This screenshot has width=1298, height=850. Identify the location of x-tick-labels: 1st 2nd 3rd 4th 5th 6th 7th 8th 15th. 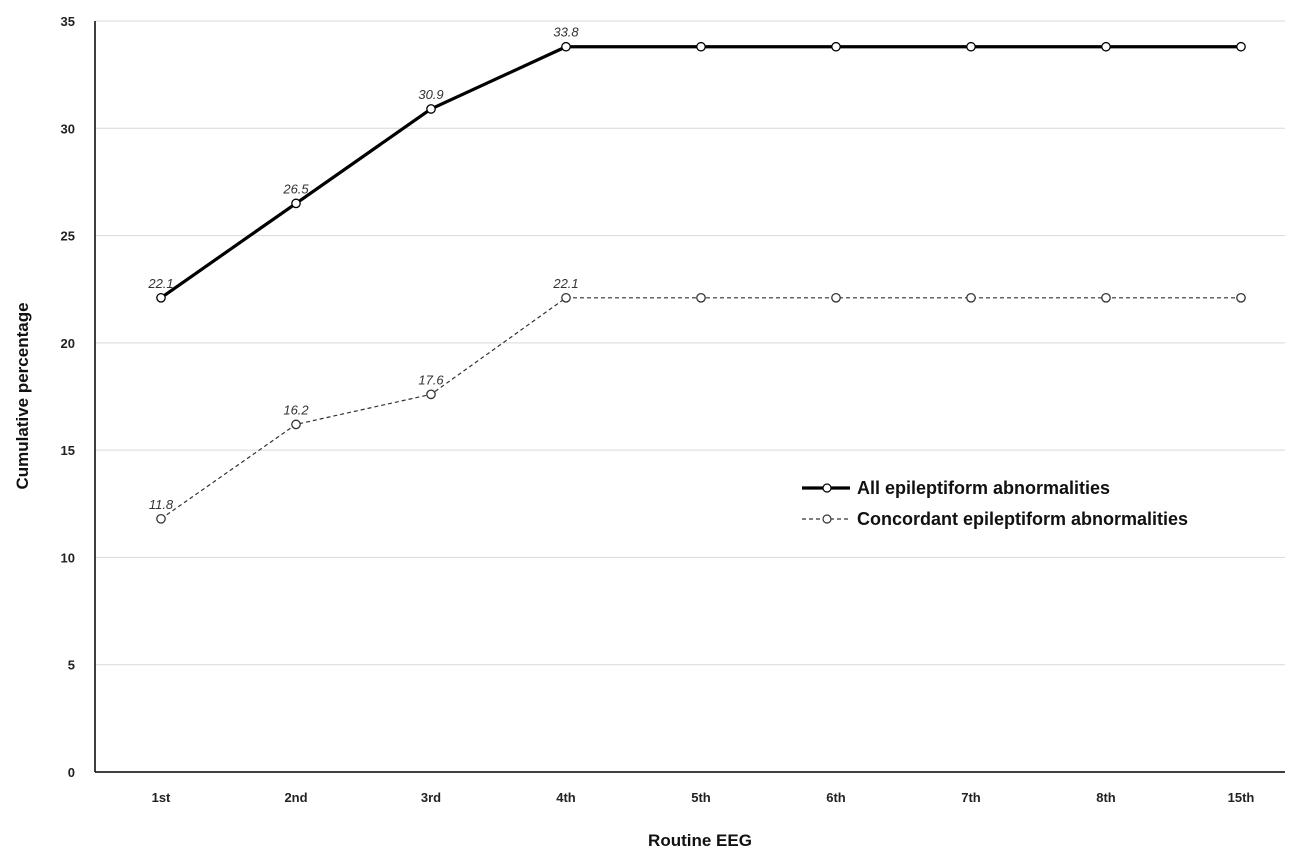
(703, 797).